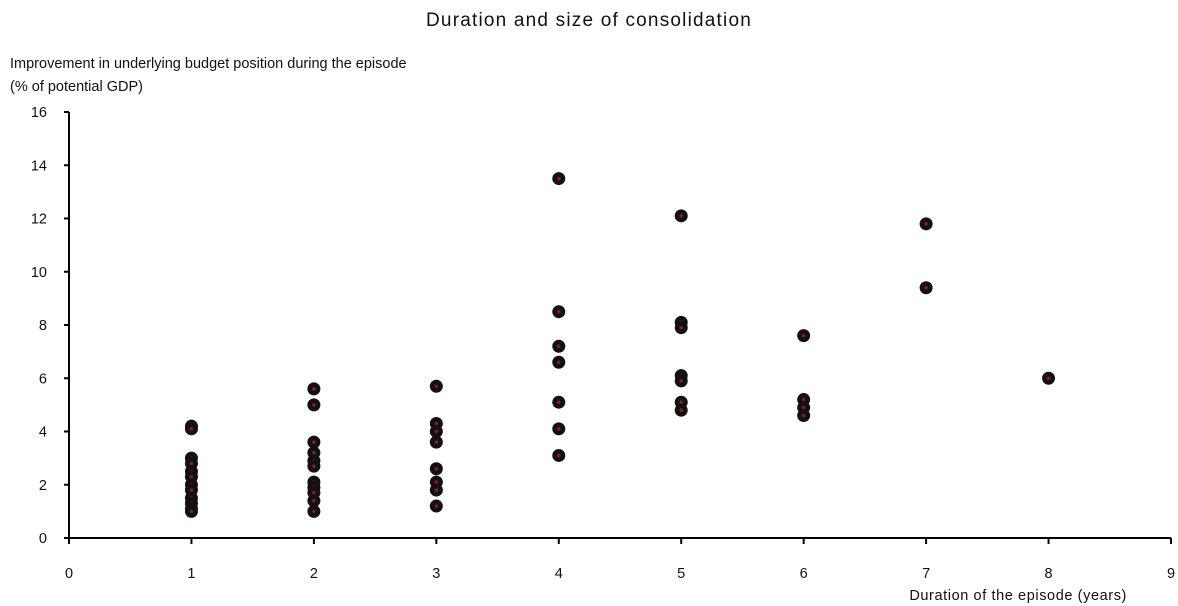 The image size is (1178, 606). Describe the element at coordinates (43, 379) in the screenshot. I see `y-tick-label: 6` at that location.